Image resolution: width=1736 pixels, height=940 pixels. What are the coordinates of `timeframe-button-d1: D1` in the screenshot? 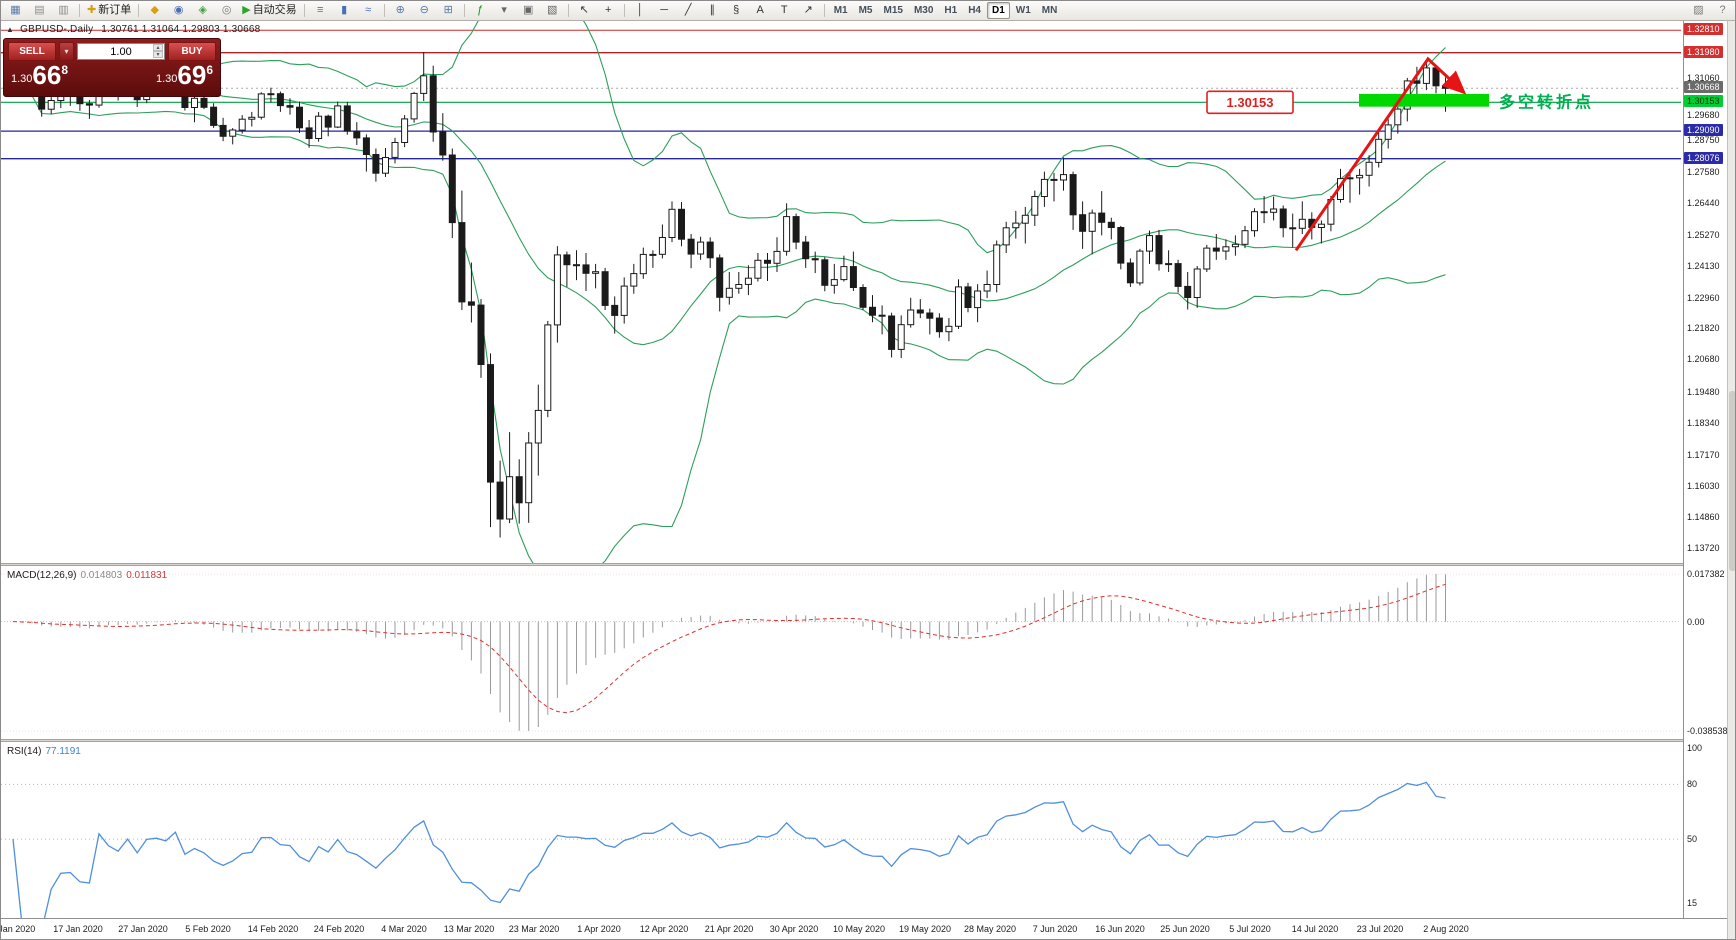 It's located at (998, 10).